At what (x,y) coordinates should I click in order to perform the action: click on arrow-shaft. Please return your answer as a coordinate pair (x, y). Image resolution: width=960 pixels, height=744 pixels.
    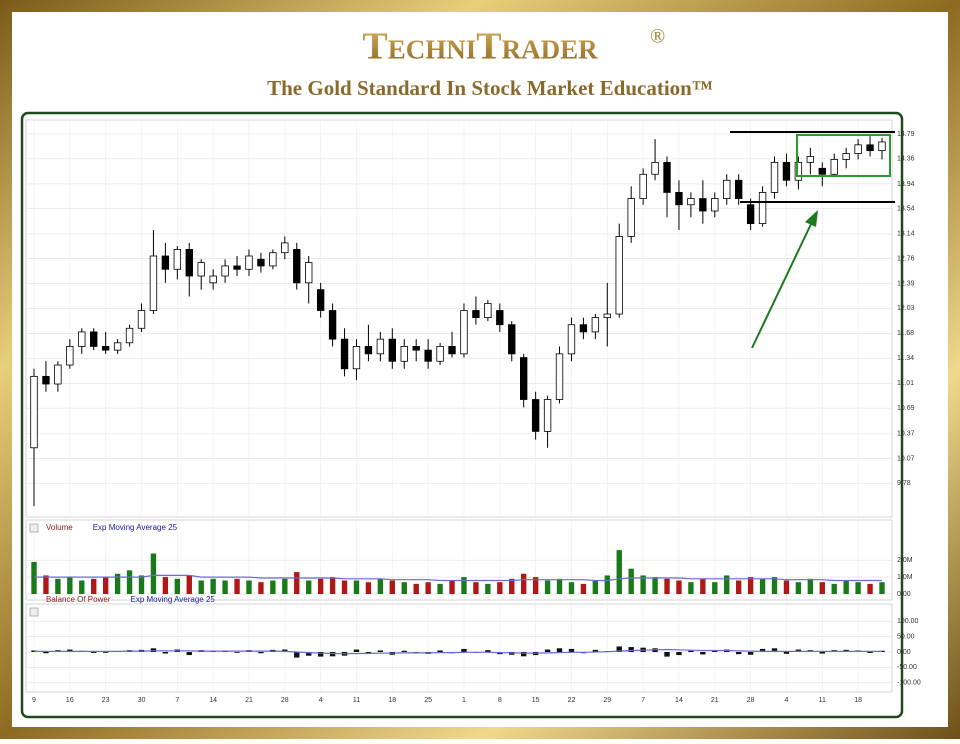
    Looking at the image, I should click on (782, 285).